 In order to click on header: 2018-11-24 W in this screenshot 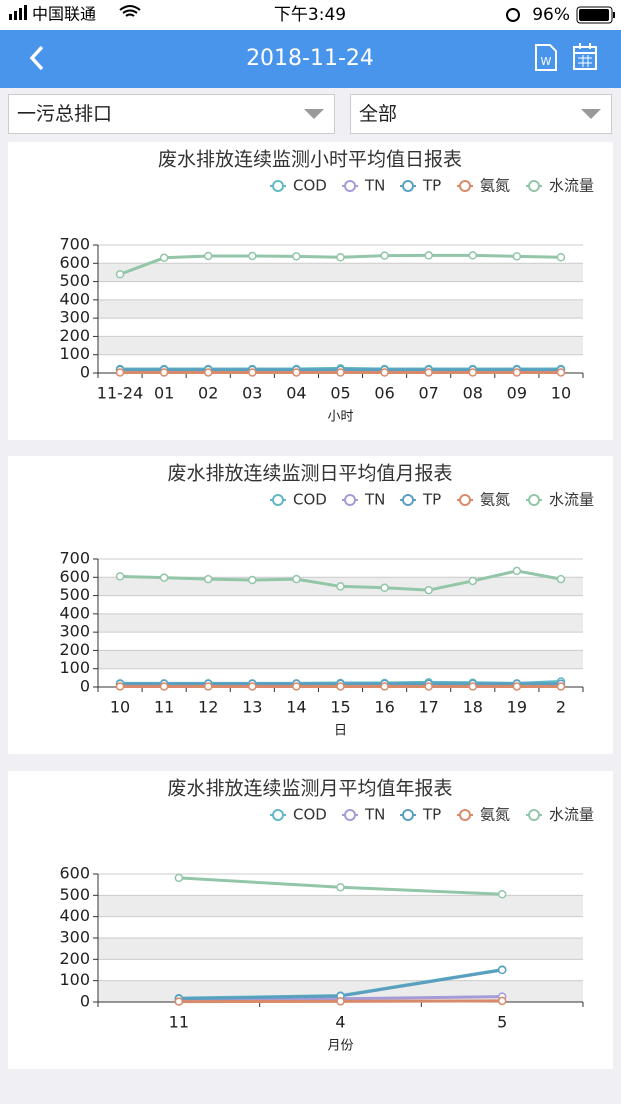, I will do `click(310, 59)`.